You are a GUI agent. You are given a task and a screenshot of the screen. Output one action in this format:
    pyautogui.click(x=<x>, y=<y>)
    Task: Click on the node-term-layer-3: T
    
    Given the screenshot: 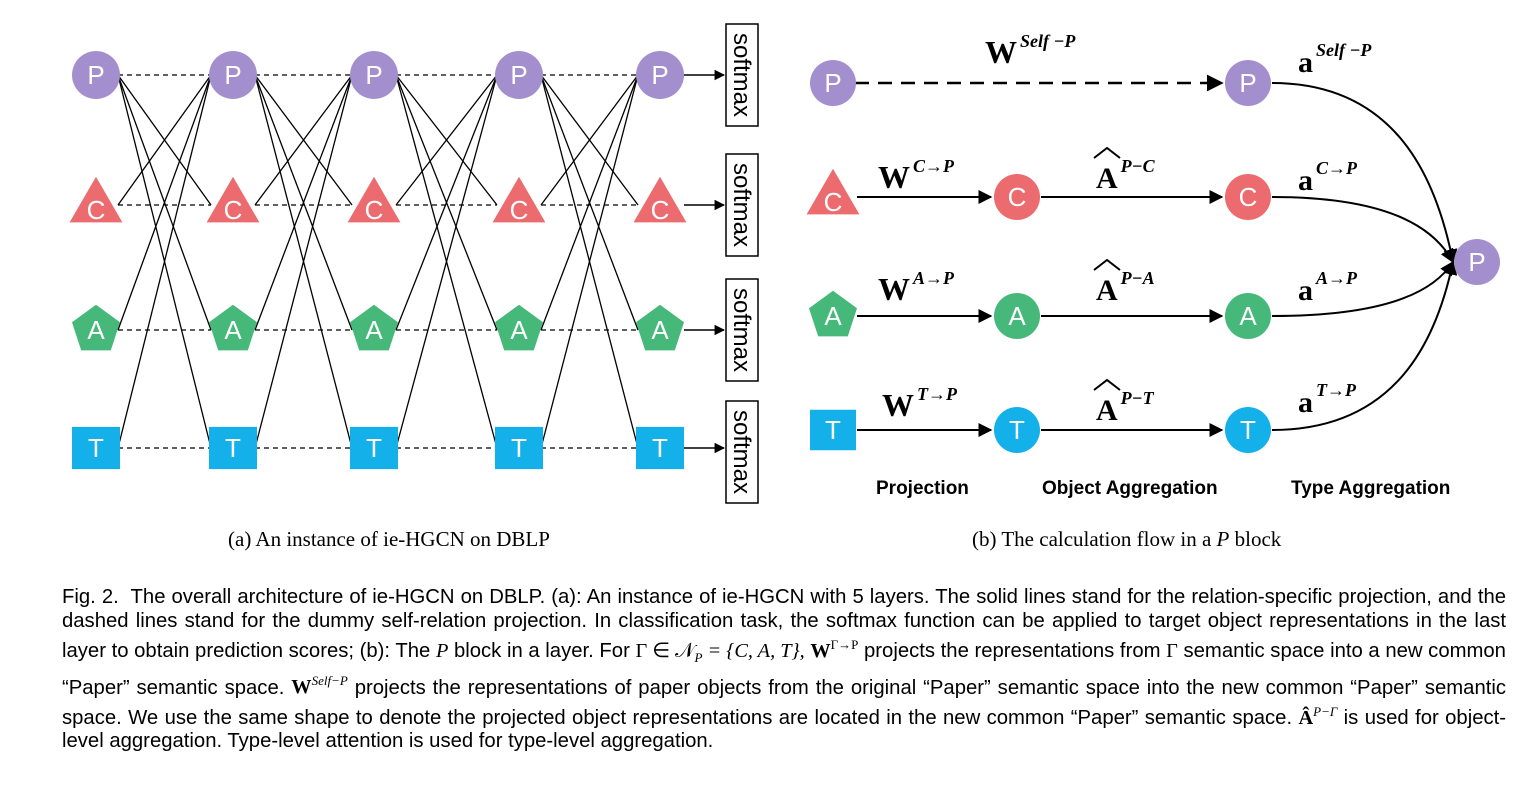 What is the action you would take?
    pyautogui.click(x=374, y=448)
    